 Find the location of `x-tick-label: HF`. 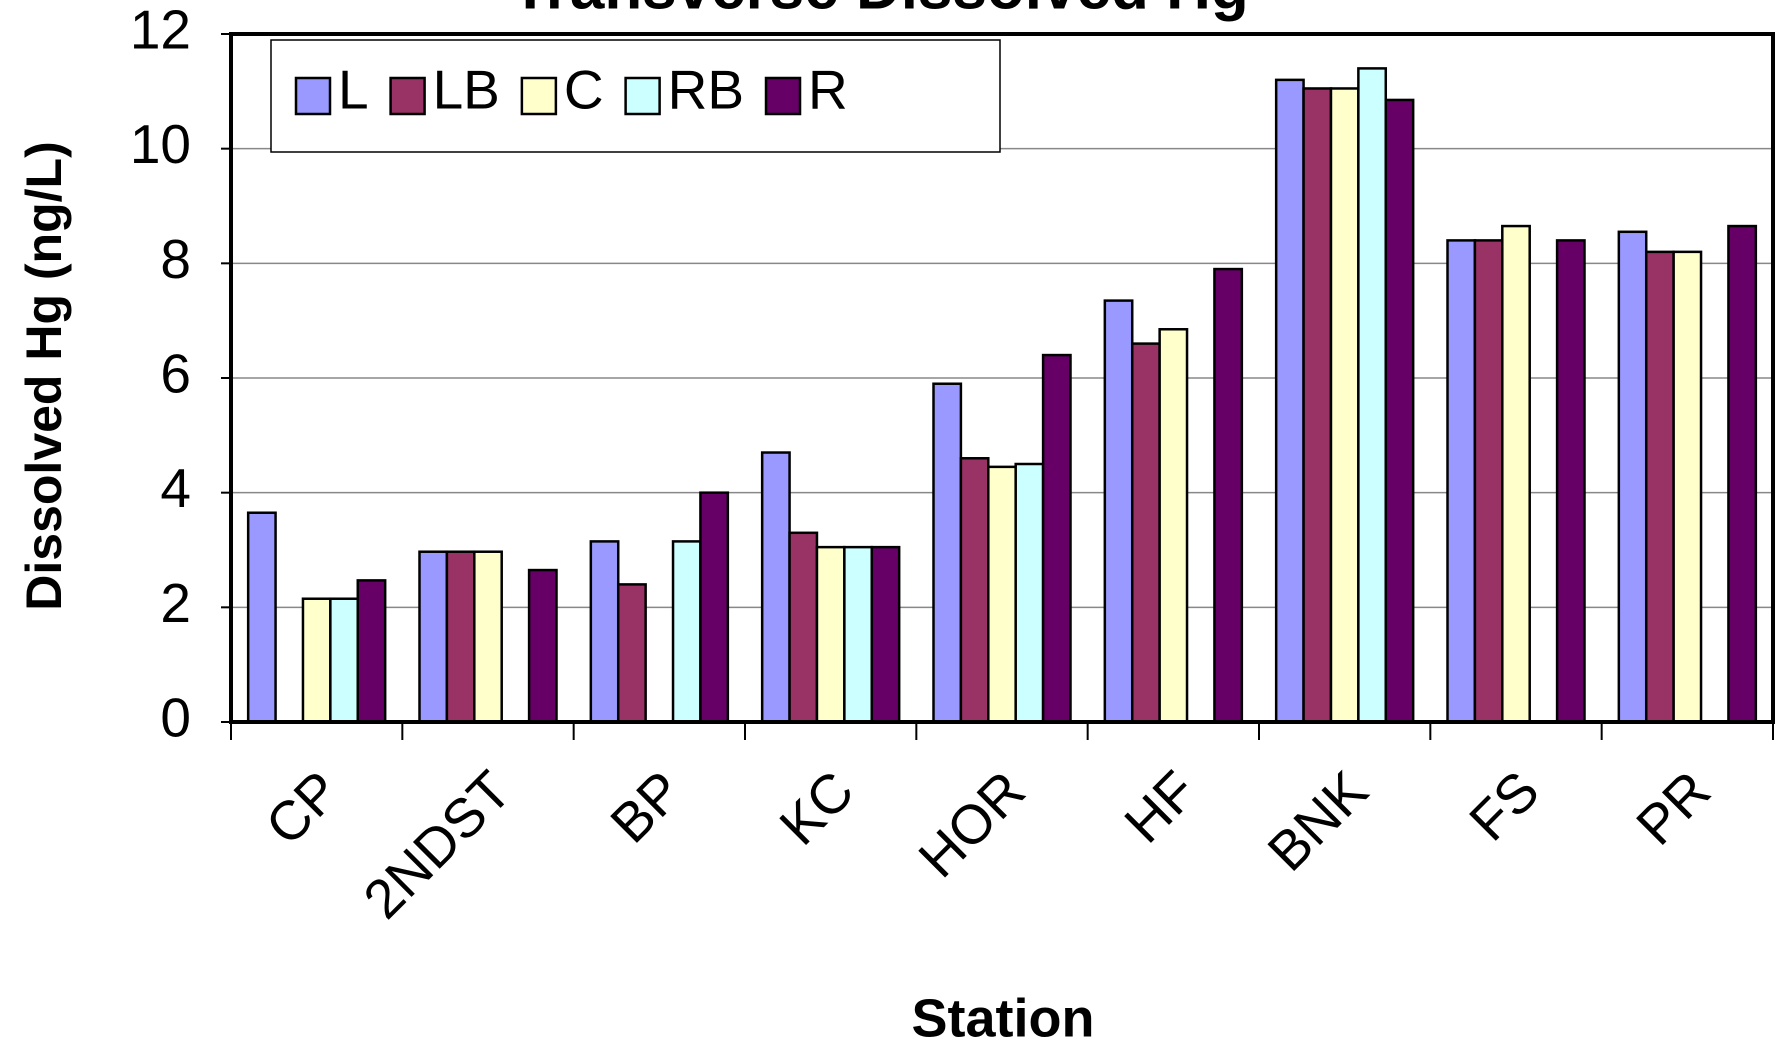

x-tick-label: HF is located at coordinates (1160, 807).